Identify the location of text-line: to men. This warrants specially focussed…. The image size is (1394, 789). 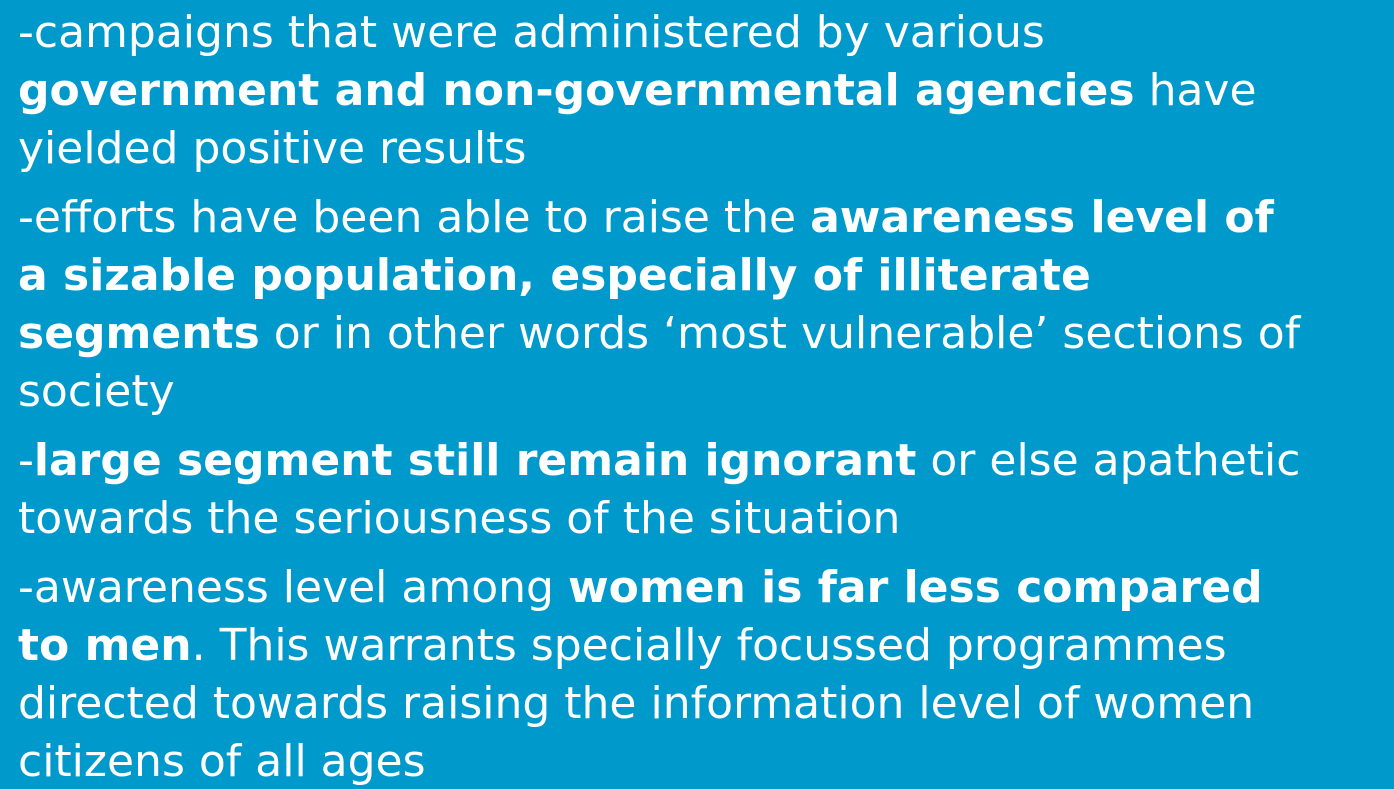
(706, 646).